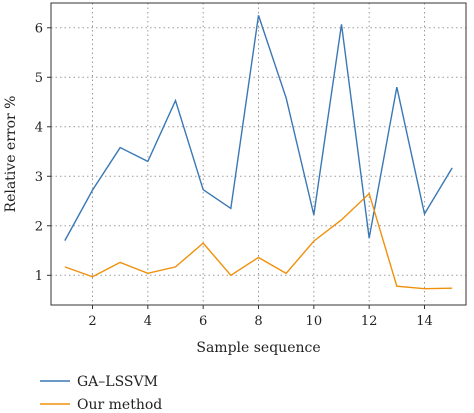 The width and height of the screenshot is (474, 413). Describe the element at coordinates (369, 321) in the screenshot. I see `x-tick-label: 12` at that location.